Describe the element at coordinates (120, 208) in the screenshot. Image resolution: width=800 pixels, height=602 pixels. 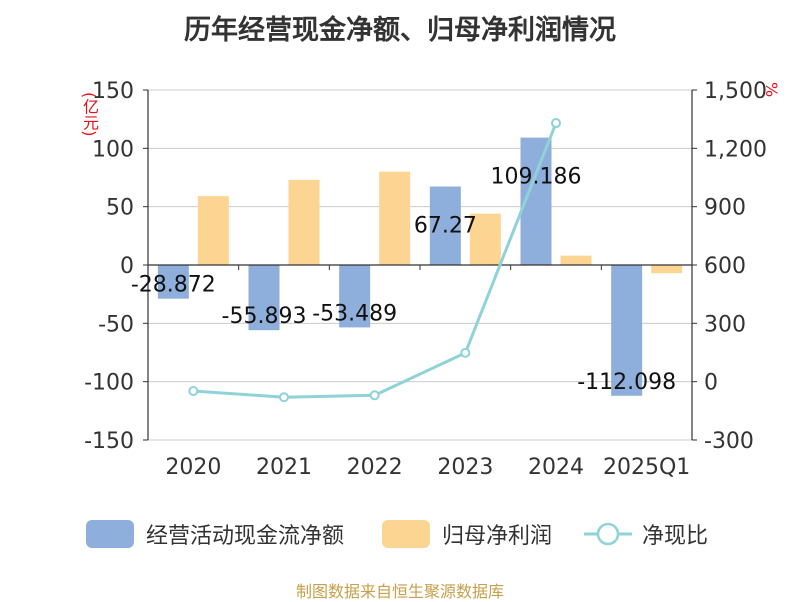
I see `left-tick-label: 50` at that location.